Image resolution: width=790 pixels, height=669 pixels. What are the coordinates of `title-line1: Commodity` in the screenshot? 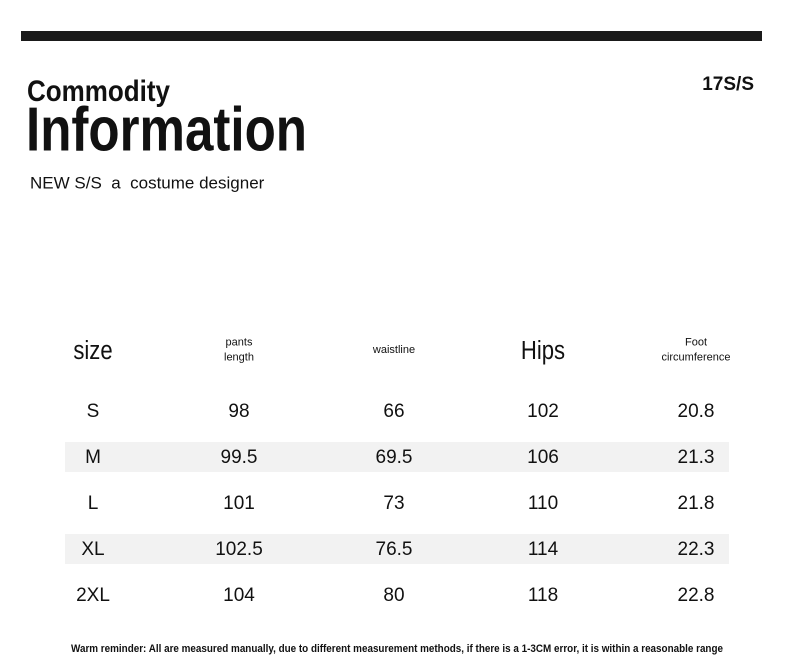 It's located at (98, 91).